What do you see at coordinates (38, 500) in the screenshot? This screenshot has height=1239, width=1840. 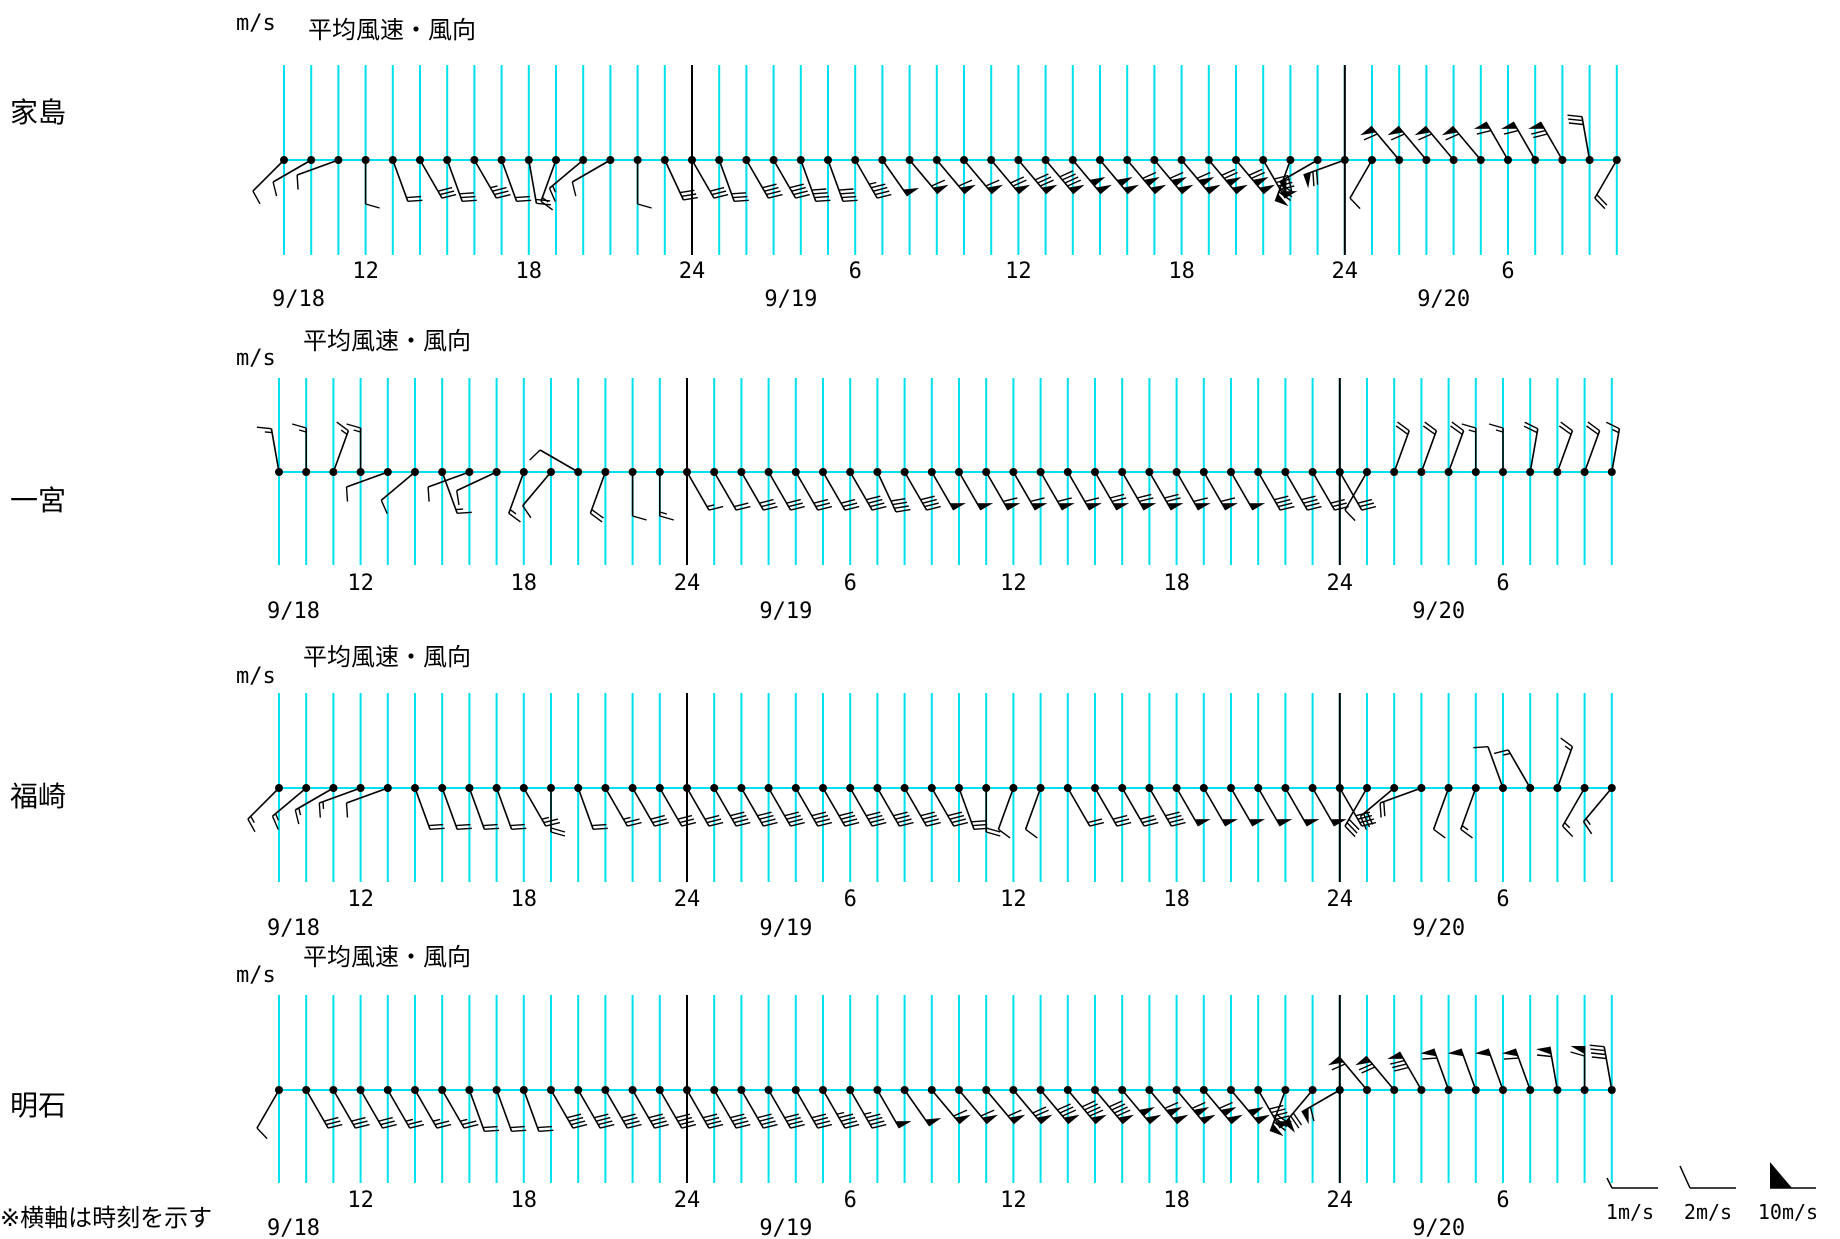 I see `station-name: 一宮` at bounding box center [38, 500].